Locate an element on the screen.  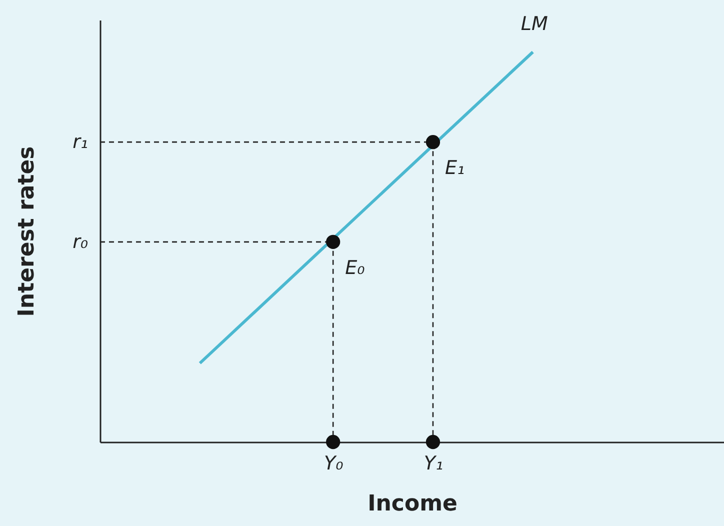
x-tick-label: Y₀ is located at coordinates (334, 463).